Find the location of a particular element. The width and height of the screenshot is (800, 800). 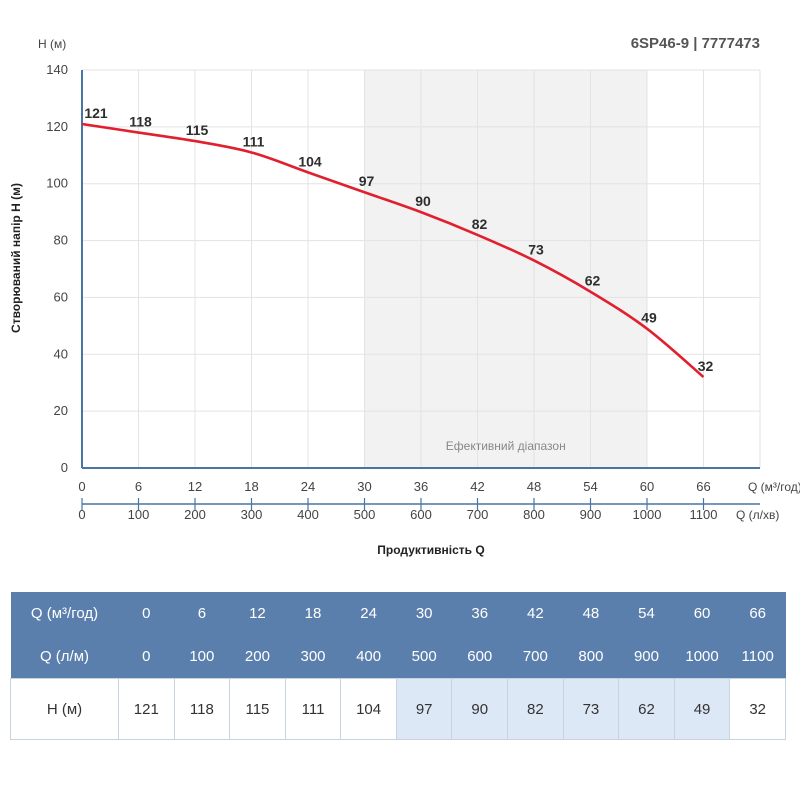

data-label: 115 is located at coordinates (197, 130).